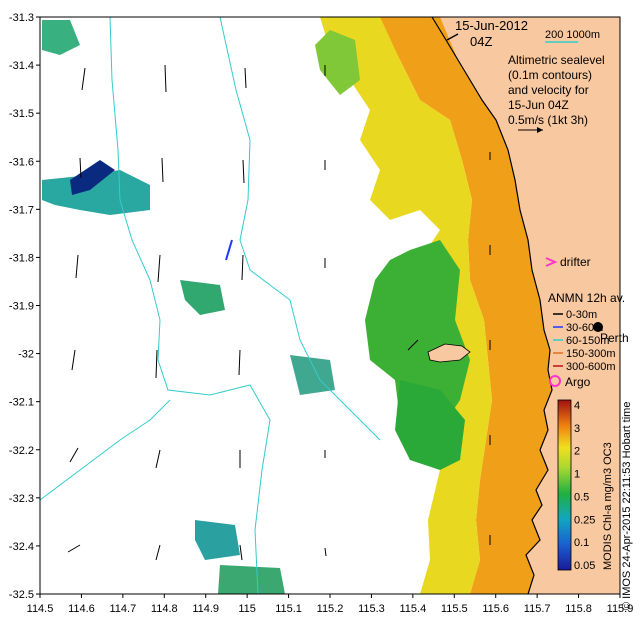 Image resolution: width=640 pixels, height=630 pixels. I want to click on colorbar-tick-label: 2, so click(577, 452).